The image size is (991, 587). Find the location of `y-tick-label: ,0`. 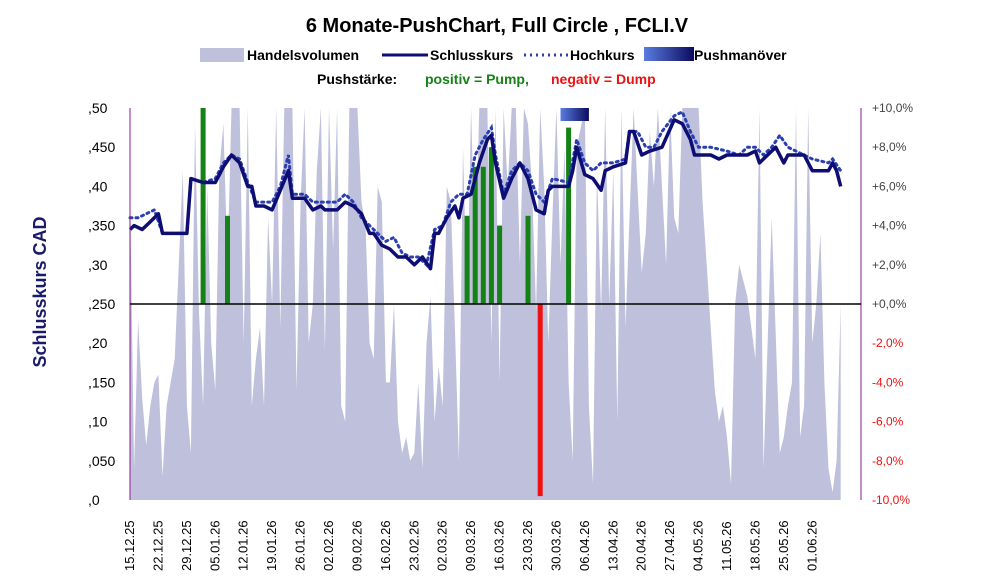

y-tick-label: ,0 is located at coordinates (94, 500).